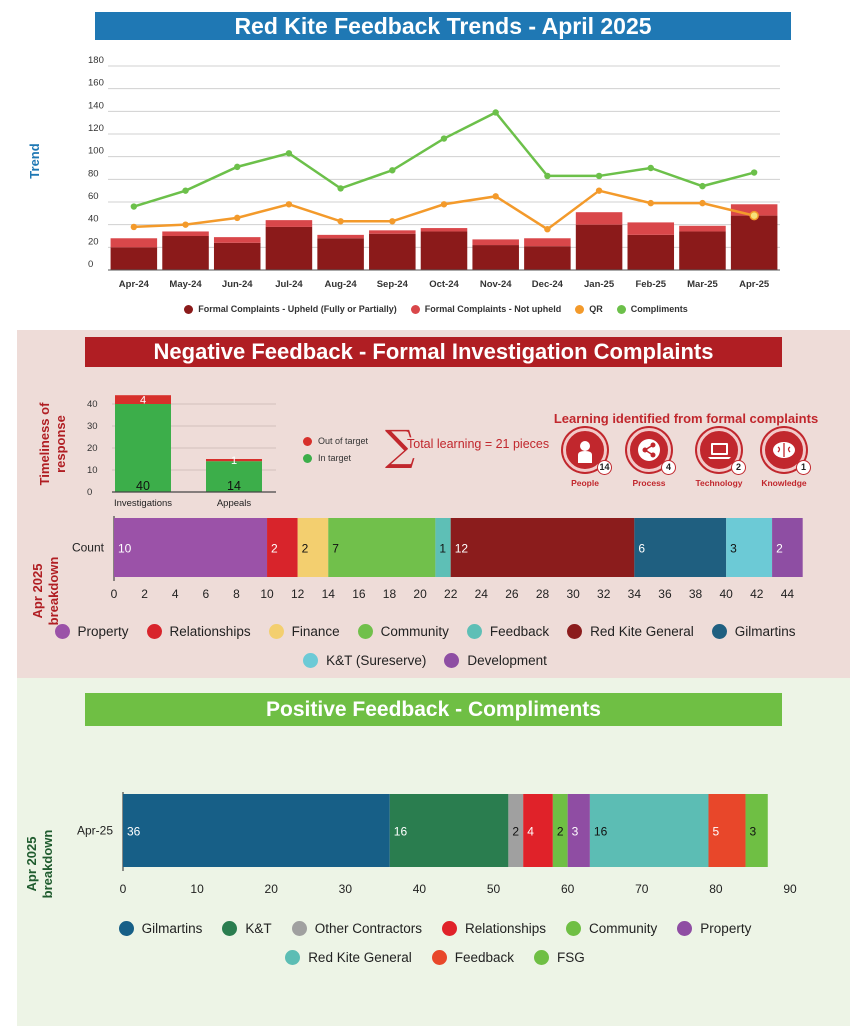 The height and width of the screenshot is (1026, 850). I want to click on legend-label: Property, so click(103, 631).